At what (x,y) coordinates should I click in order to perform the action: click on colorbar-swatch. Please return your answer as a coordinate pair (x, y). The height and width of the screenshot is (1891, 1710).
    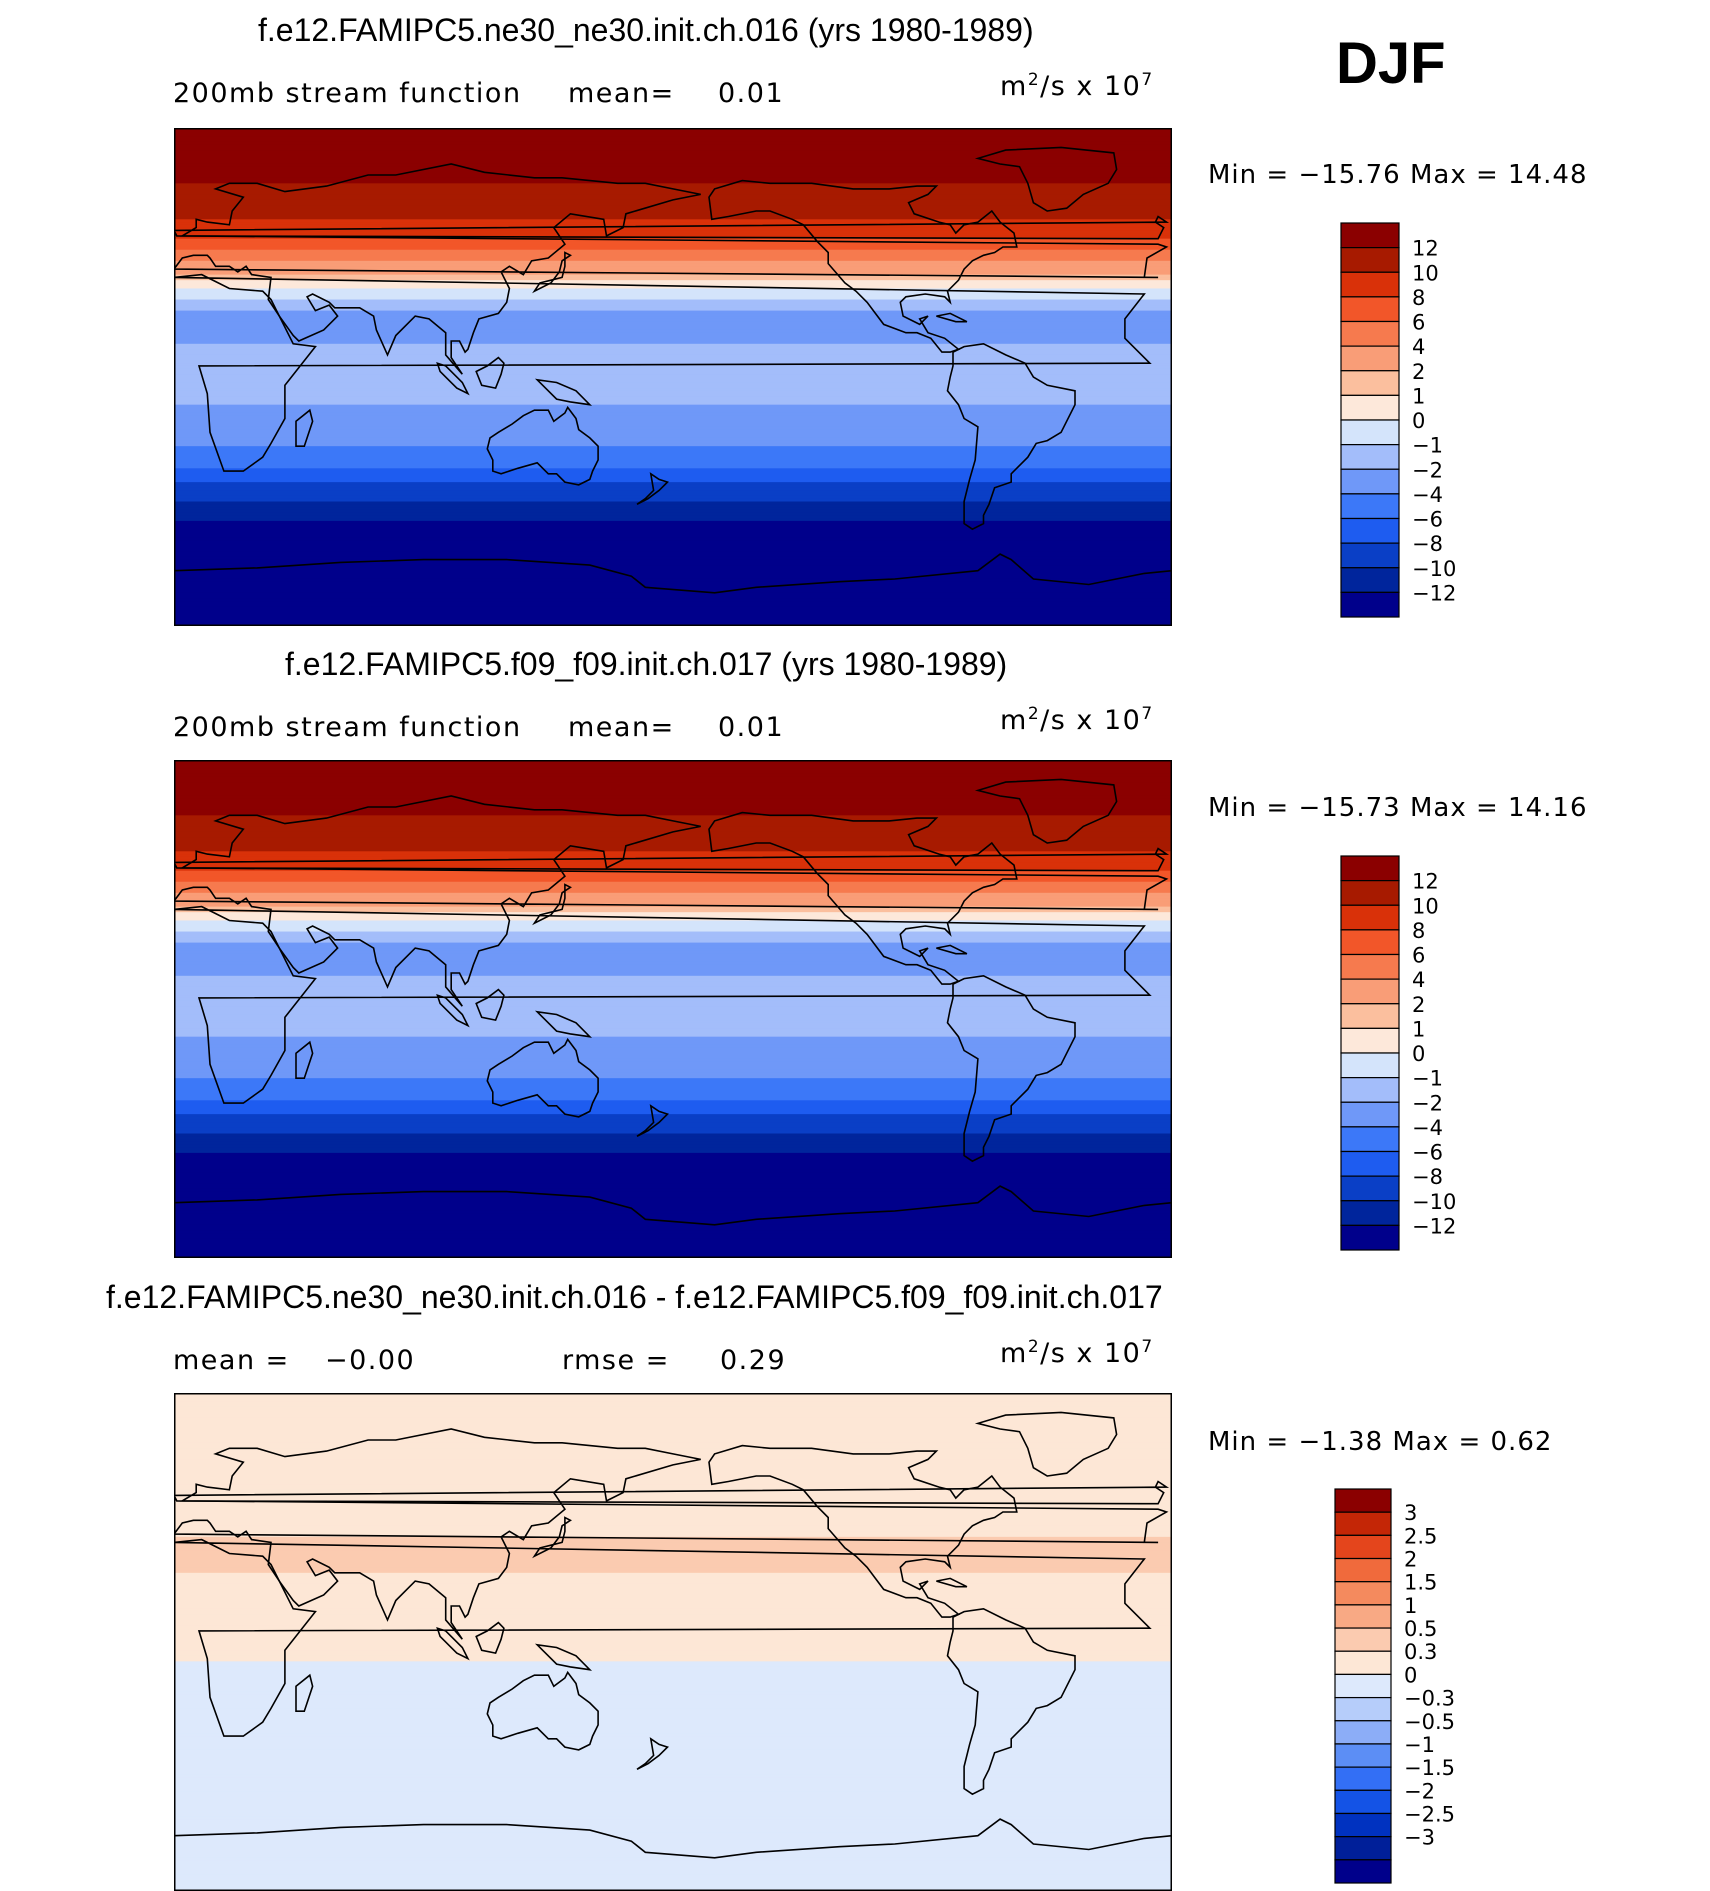
    Looking at the image, I should click on (1370, 942).